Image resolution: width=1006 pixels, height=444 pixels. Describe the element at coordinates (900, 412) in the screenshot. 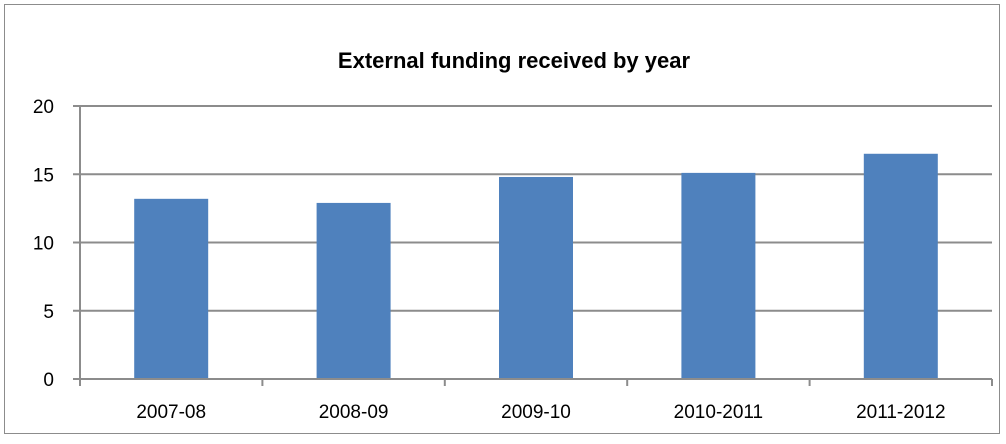

I see `x-tick-label: 2011-2012` at that location.